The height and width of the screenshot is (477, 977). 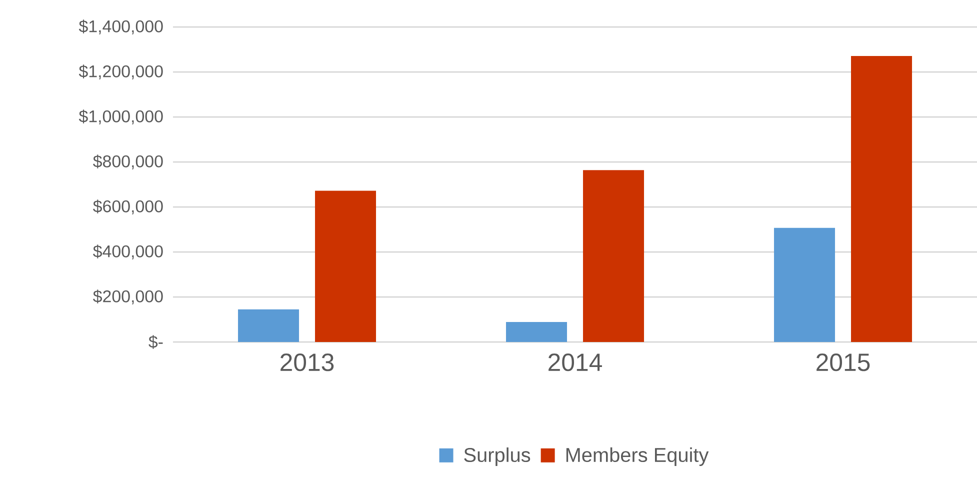 What do you see at coordinates (120, 117) in the screenshot?
I see `y-tick-label: $1,000,000` at bounding box center [120, 117].